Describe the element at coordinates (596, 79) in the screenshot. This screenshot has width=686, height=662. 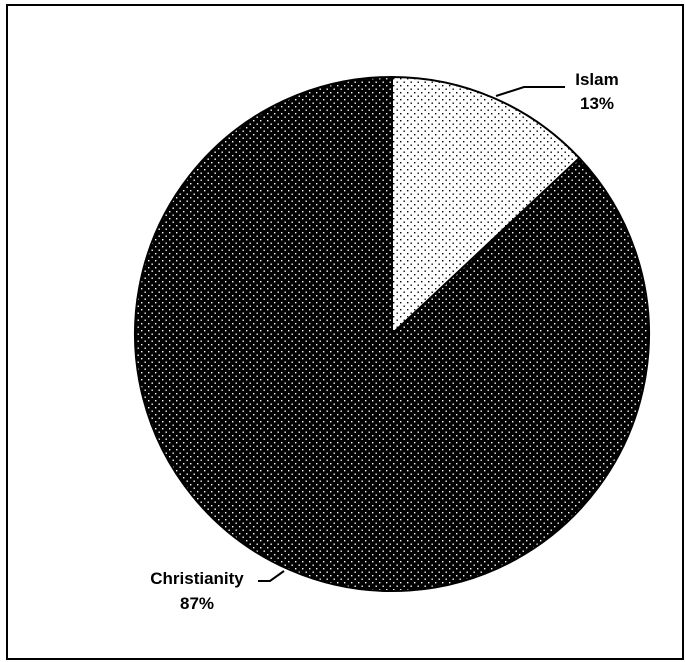
I see `slice-label-islam: Islam` at that location.